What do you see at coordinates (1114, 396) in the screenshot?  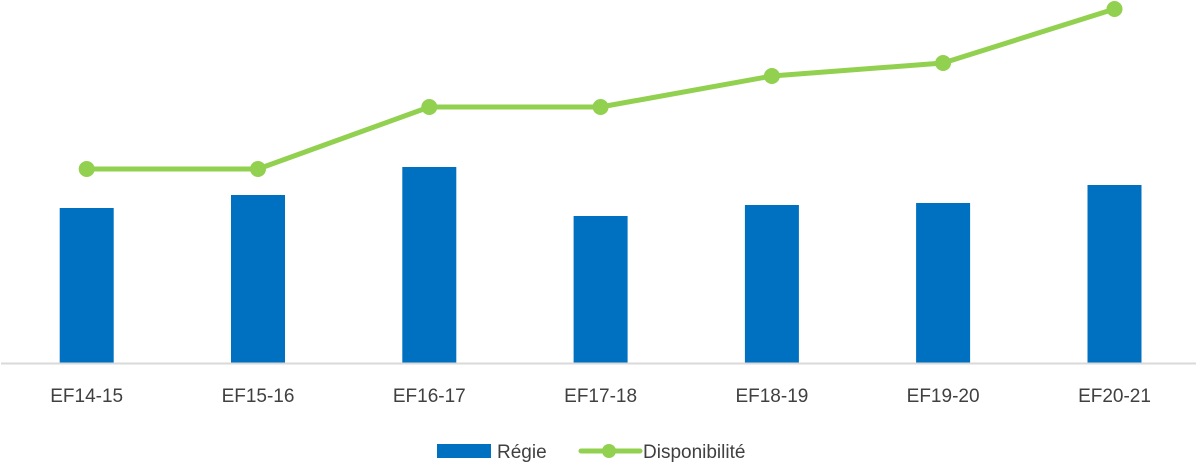 I see `x-axis-tick-label: EF20-21` at bounding box center [1114, 396].